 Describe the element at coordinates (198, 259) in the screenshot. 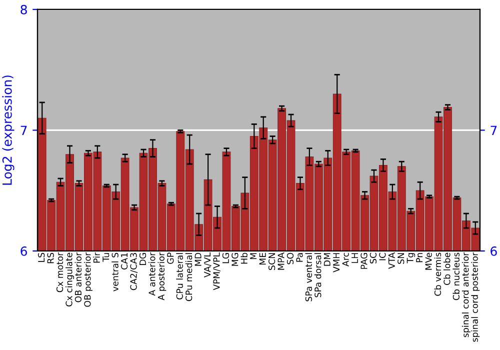

I see `x-tick-label: MD` at that location.